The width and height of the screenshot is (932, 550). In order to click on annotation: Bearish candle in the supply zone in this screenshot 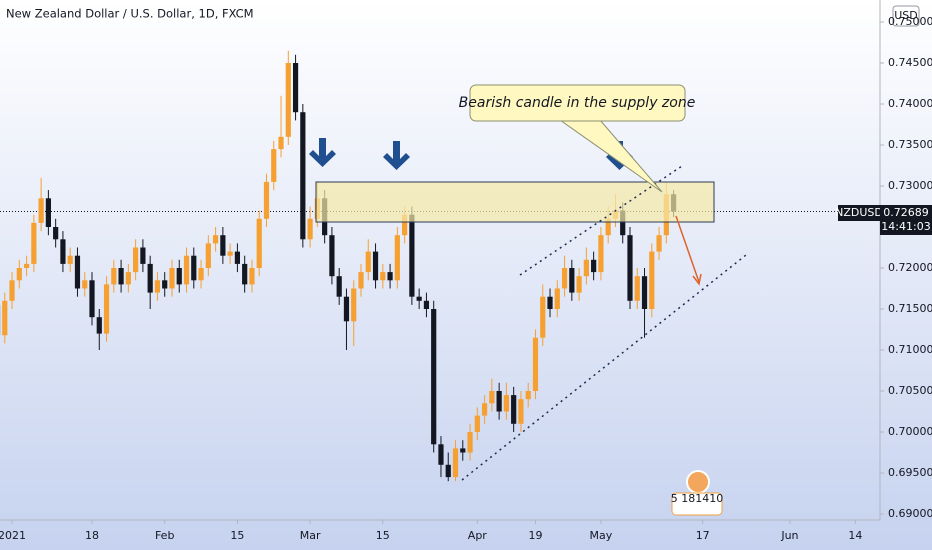, I will do `click(577, 103)`.